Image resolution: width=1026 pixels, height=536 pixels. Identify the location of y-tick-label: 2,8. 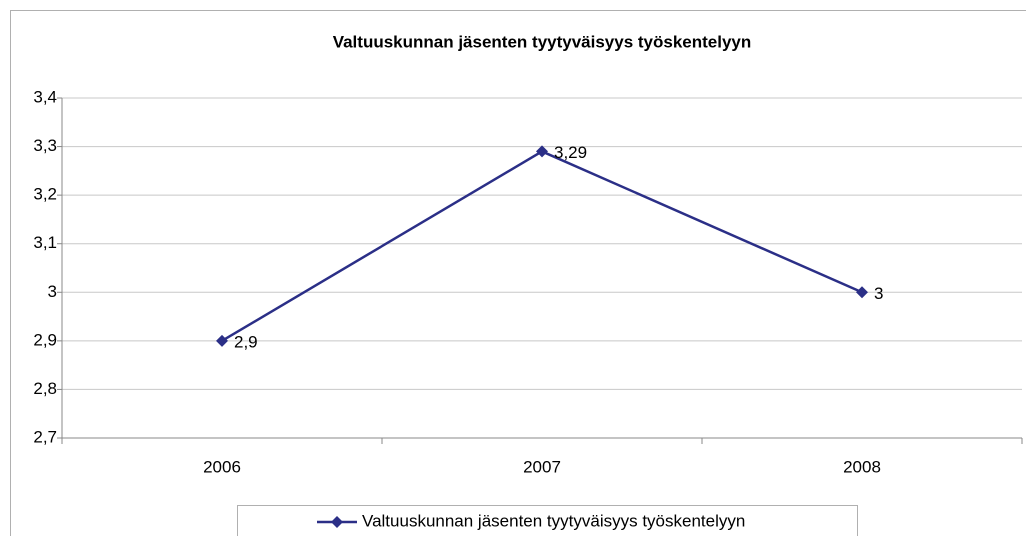
(45, 388).